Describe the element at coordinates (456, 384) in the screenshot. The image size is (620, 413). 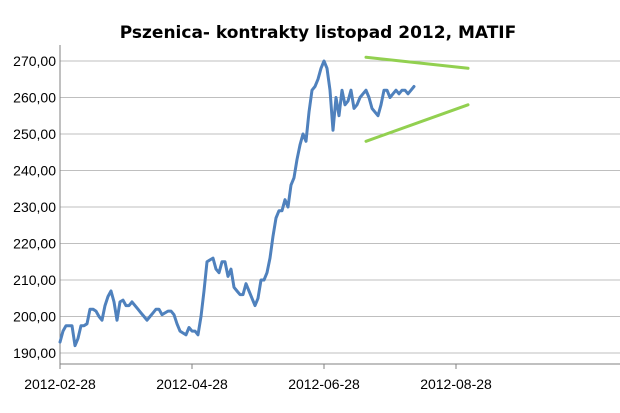
I see `x-tick-label: 2012-08-28` at that location.